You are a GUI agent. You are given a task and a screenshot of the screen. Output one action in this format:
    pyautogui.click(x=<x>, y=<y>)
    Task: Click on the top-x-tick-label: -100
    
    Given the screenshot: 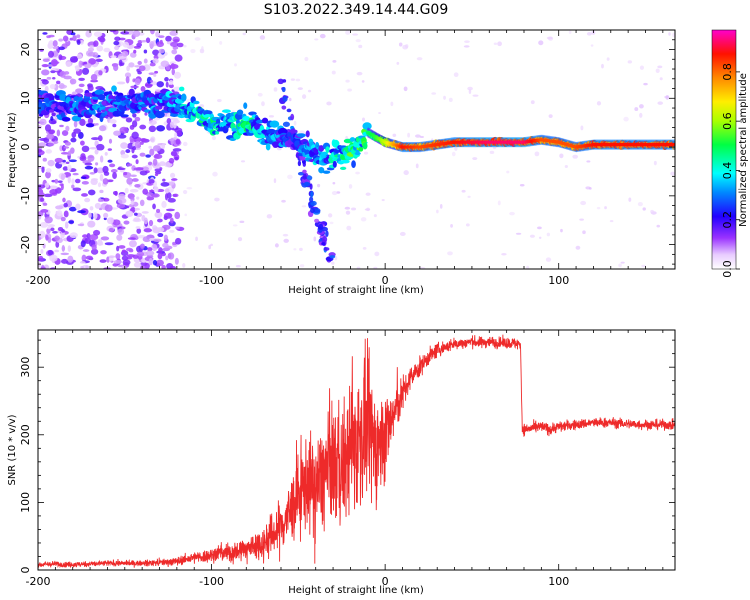 What is the action you would take?
    pyautogui.click(x=211, y=280)
    